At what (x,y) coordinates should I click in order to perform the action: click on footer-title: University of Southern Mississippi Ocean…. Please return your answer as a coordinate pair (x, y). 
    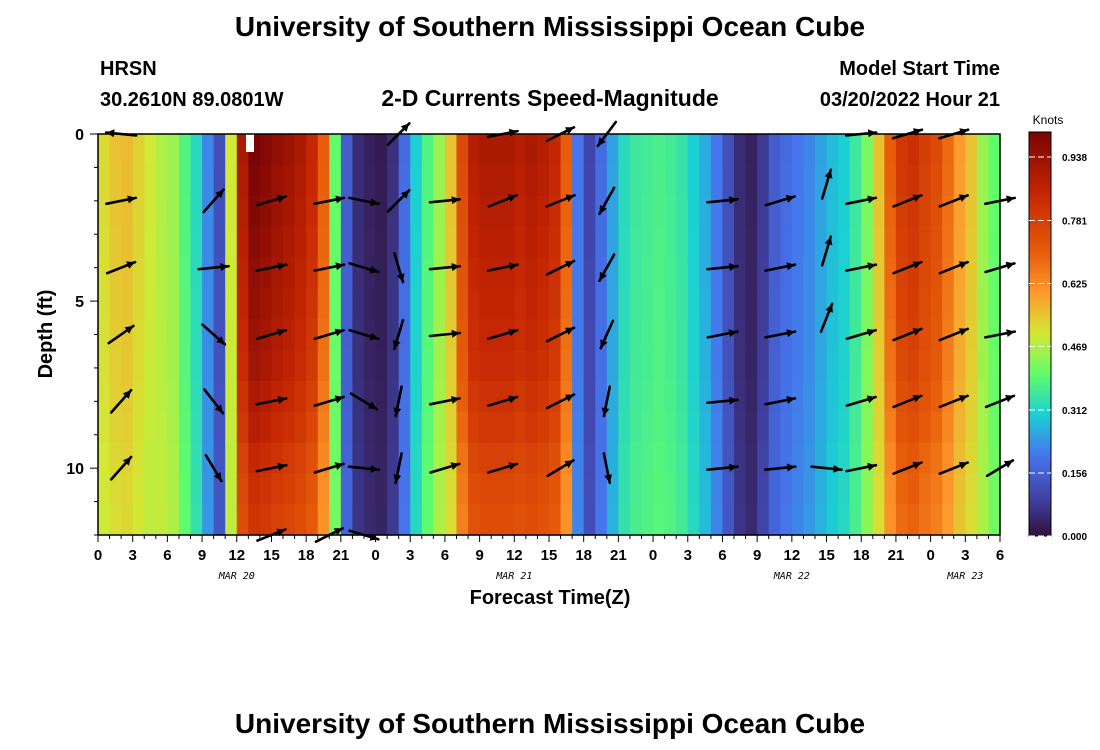
    Looking at the image, I should click on (550, 723).